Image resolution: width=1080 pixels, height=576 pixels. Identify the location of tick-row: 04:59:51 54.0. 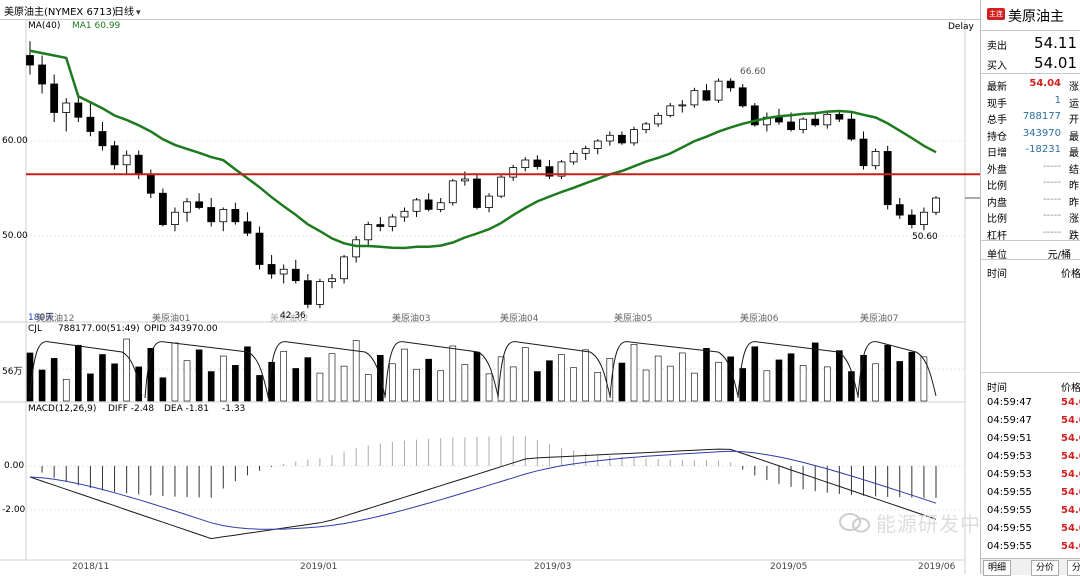
(1030, 439).